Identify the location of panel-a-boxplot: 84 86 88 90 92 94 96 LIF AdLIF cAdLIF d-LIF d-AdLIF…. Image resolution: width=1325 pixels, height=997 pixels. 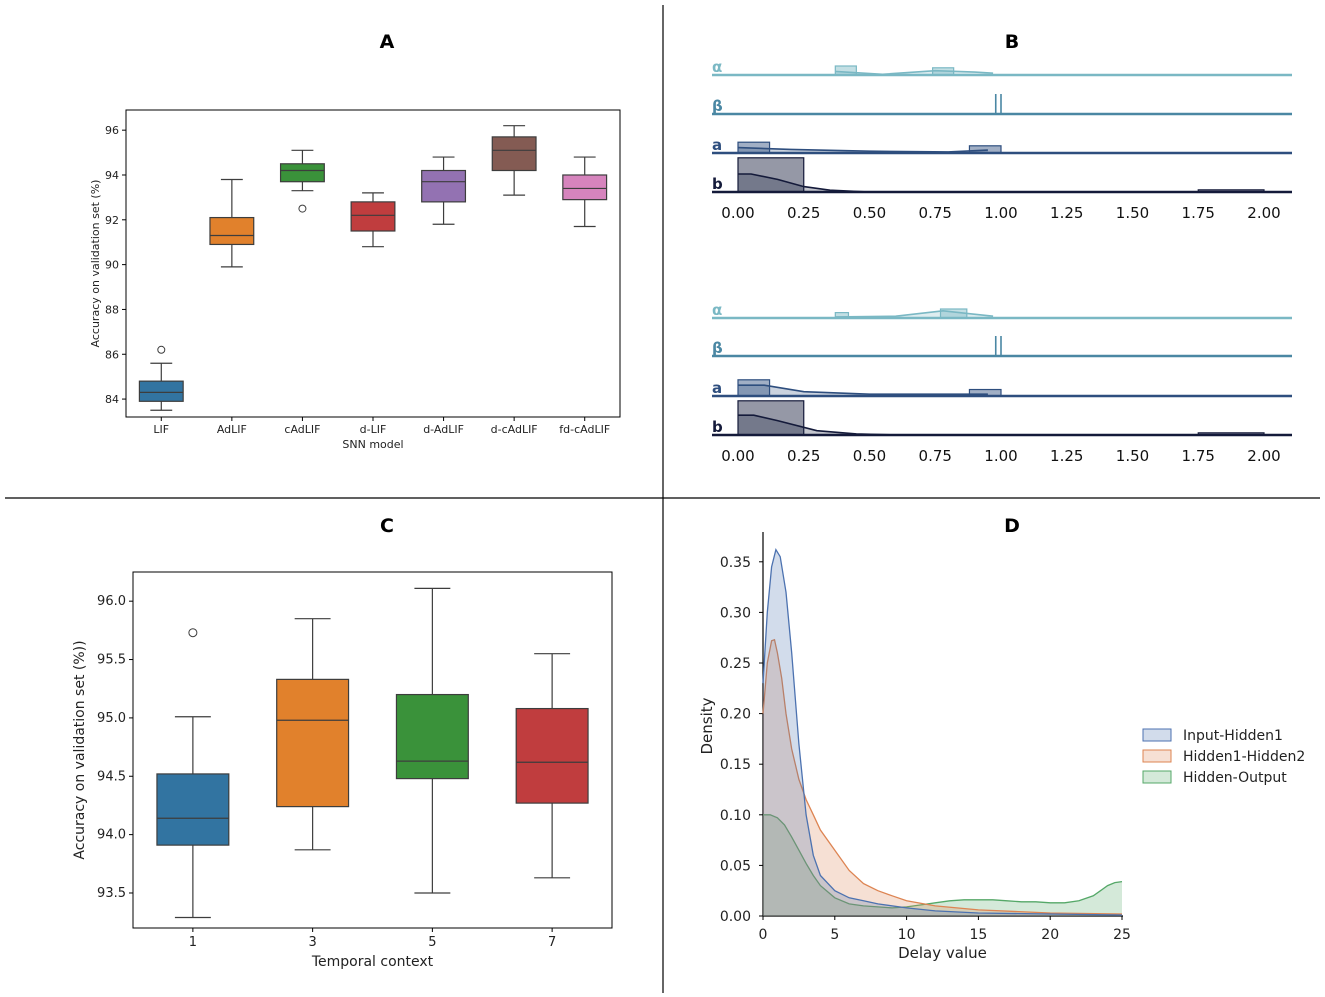
(355, 280).